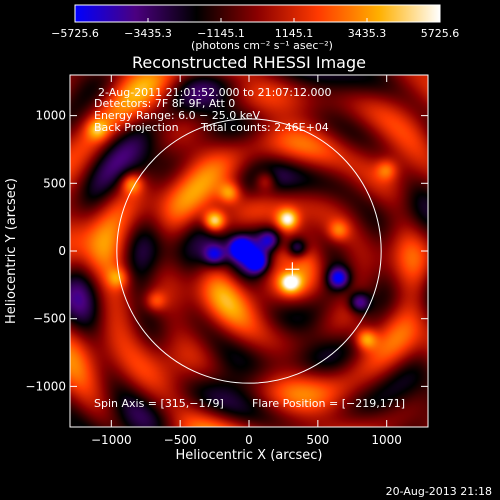  What do you see at coordinates (136, 127) in the screenshot?
I see `annotation-algorithm: Back Projection` at bounding box center [136, 127].